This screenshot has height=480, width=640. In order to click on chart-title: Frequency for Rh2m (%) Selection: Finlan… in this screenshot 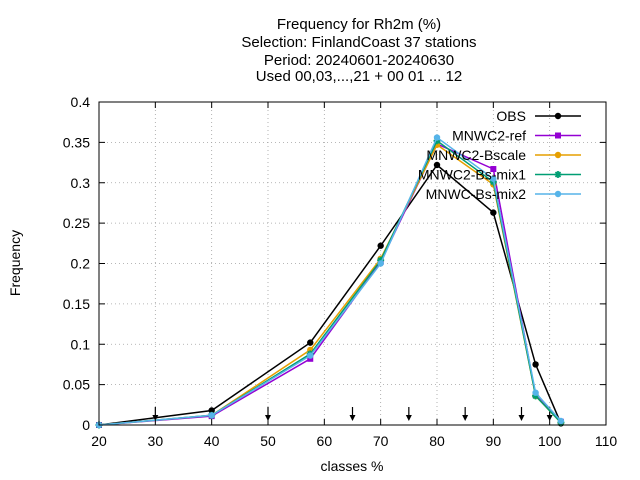, I will do `click(358, 50)`.